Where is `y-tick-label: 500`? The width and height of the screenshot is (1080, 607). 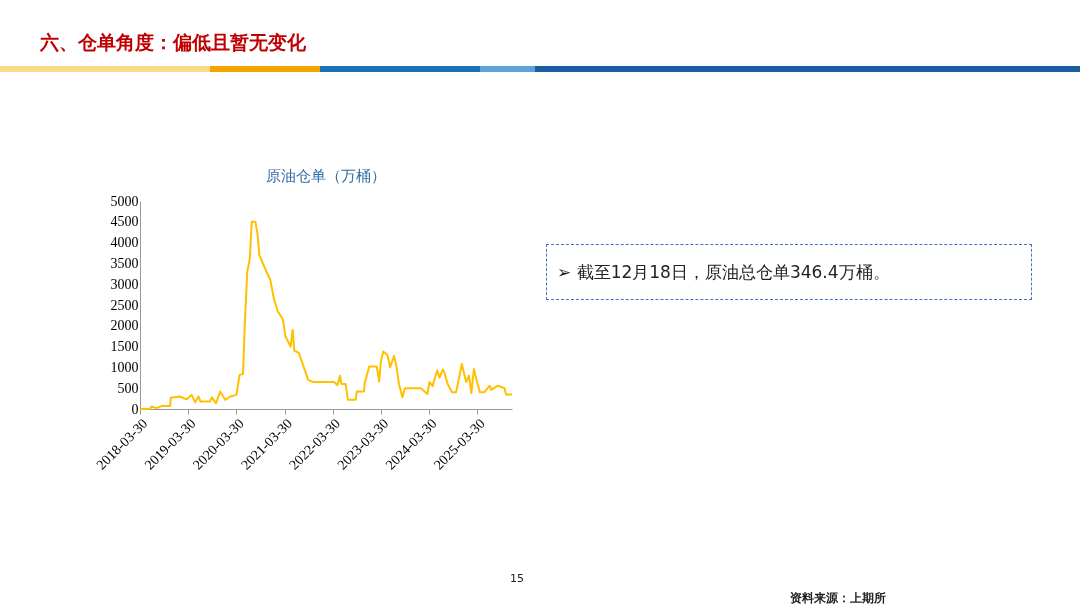 y-tick-label: 500 is located at coordinates (128, 388).